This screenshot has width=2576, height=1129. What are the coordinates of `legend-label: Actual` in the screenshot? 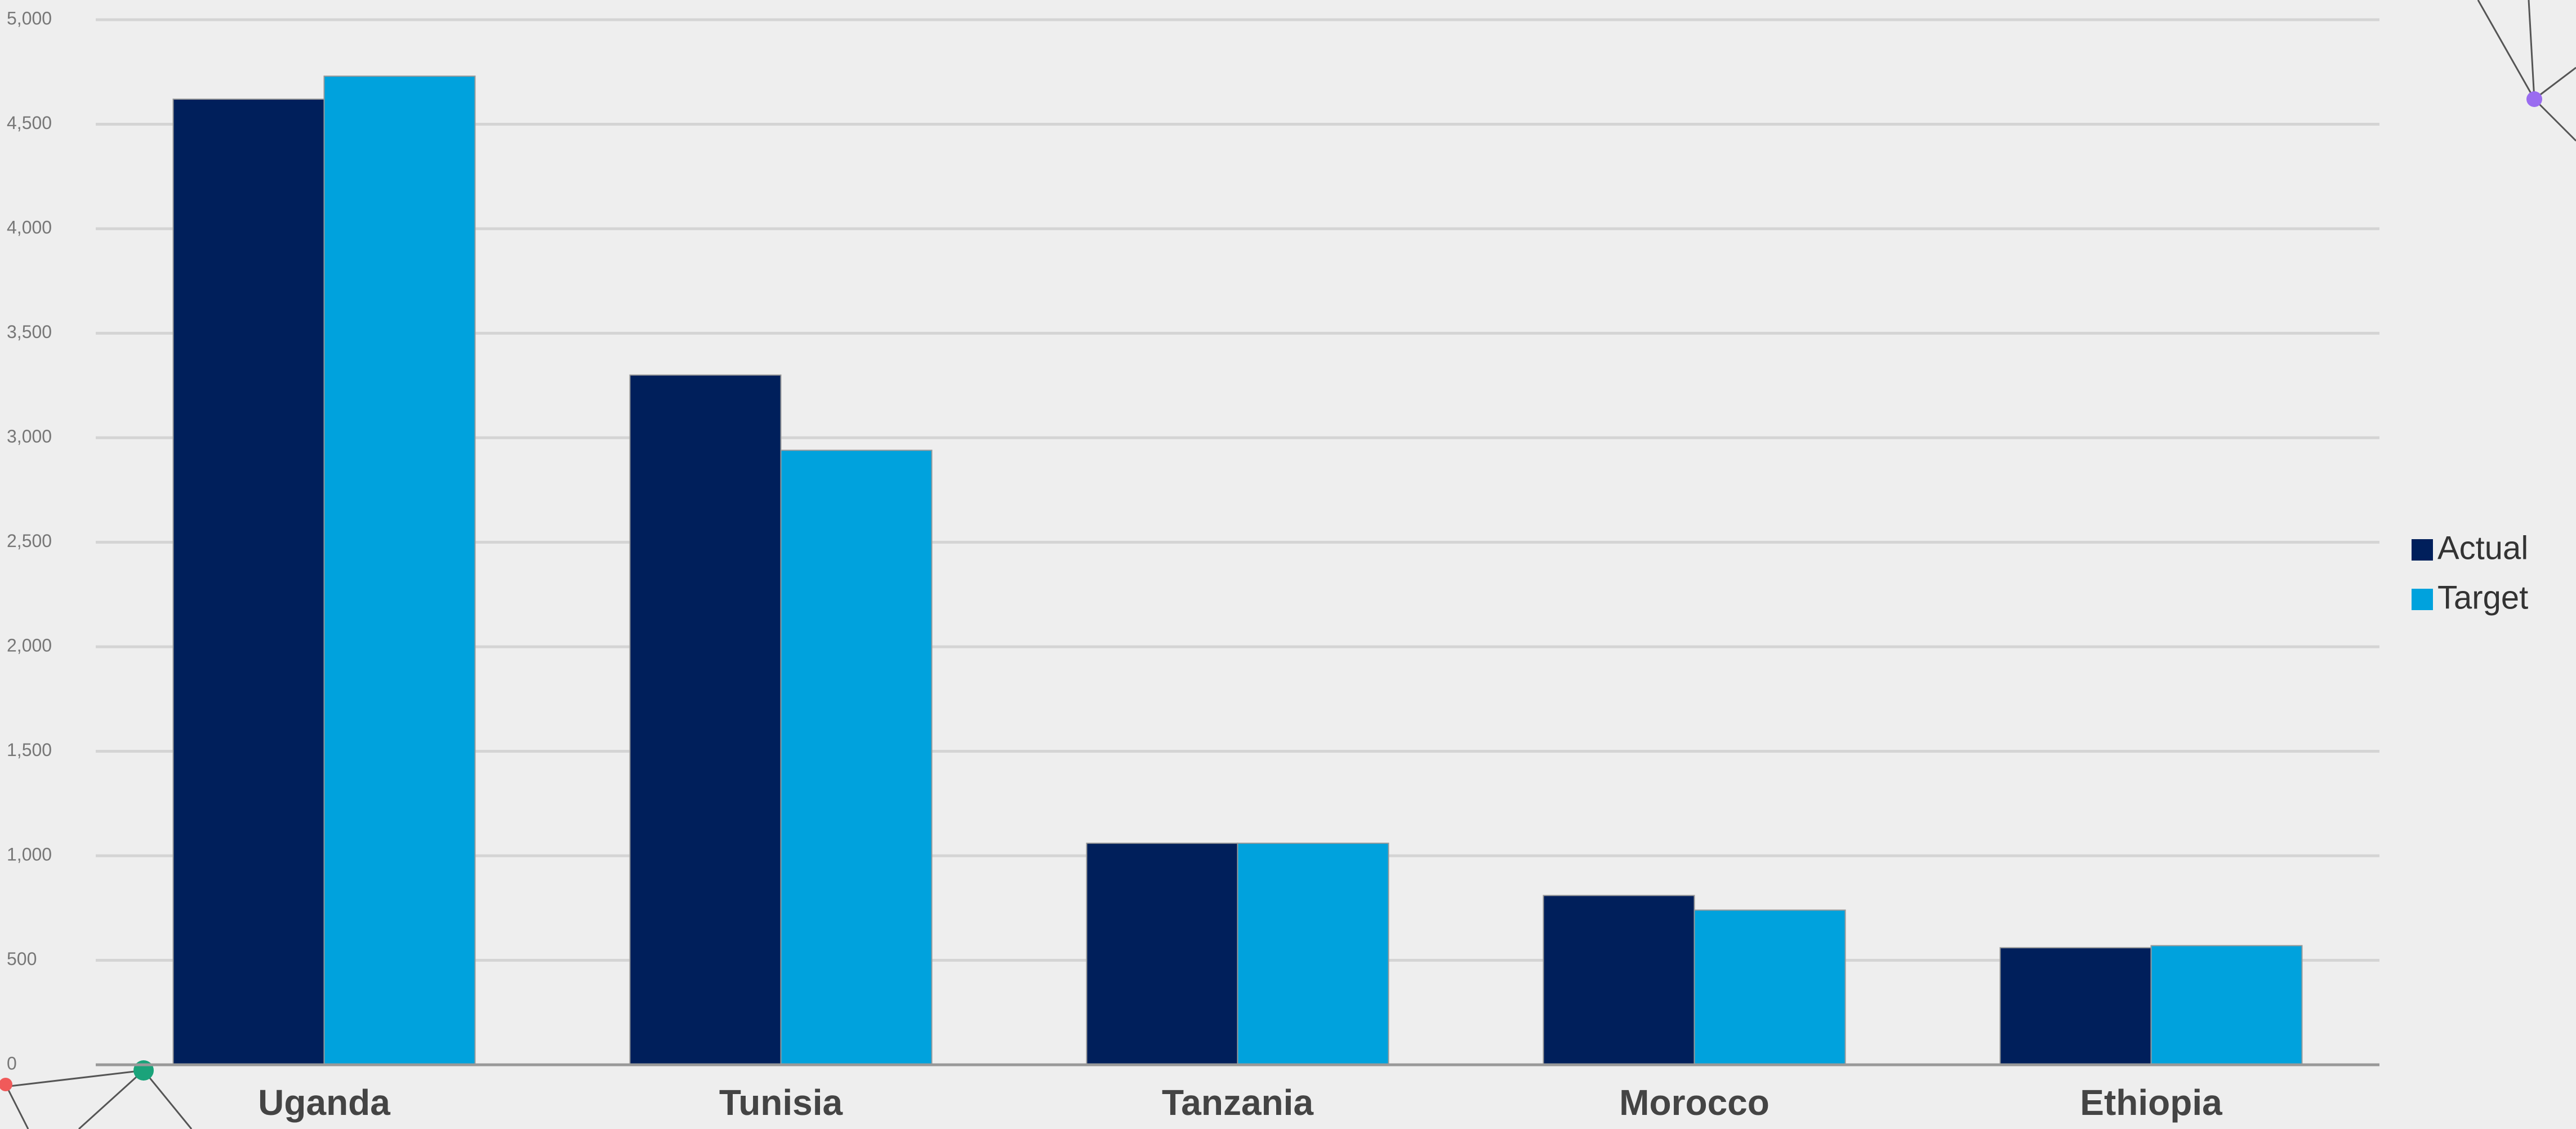 It's located at (2482, 548).